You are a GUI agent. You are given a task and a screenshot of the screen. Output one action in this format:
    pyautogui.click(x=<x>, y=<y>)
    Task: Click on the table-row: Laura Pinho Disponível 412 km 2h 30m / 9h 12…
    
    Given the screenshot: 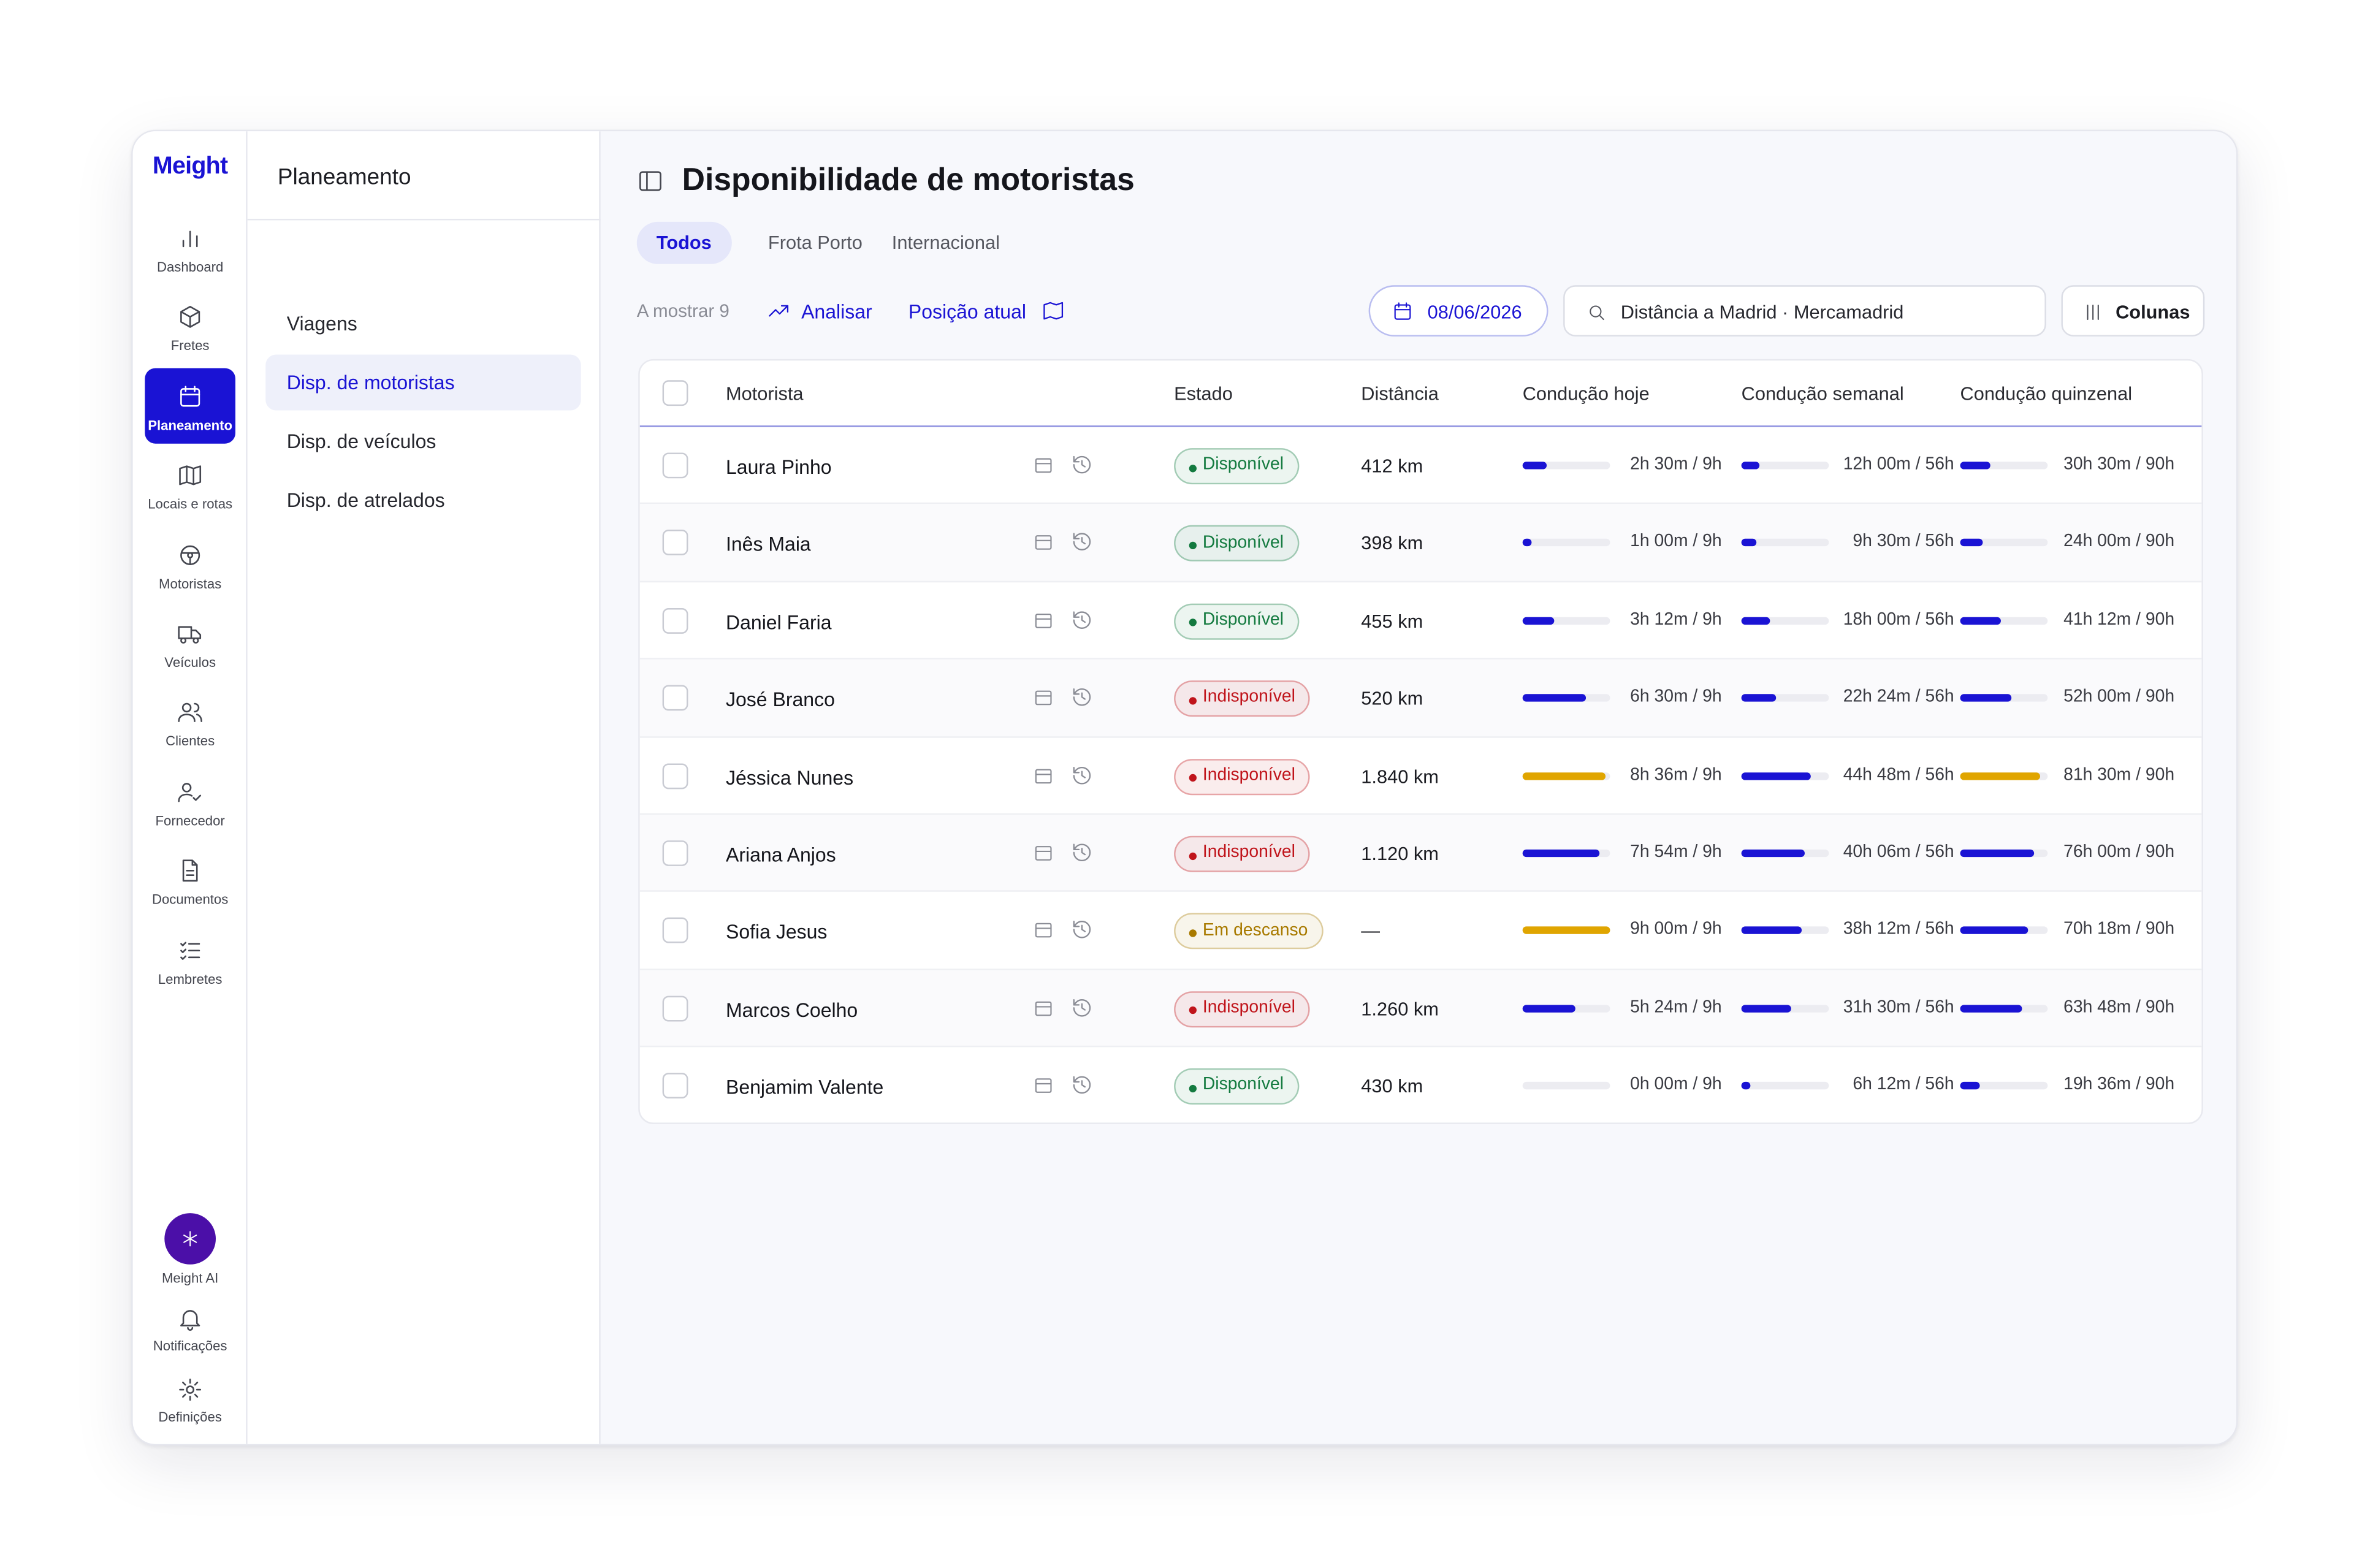 What is the action you would take?
    pyautogui.click(x=1420, y=466)
    